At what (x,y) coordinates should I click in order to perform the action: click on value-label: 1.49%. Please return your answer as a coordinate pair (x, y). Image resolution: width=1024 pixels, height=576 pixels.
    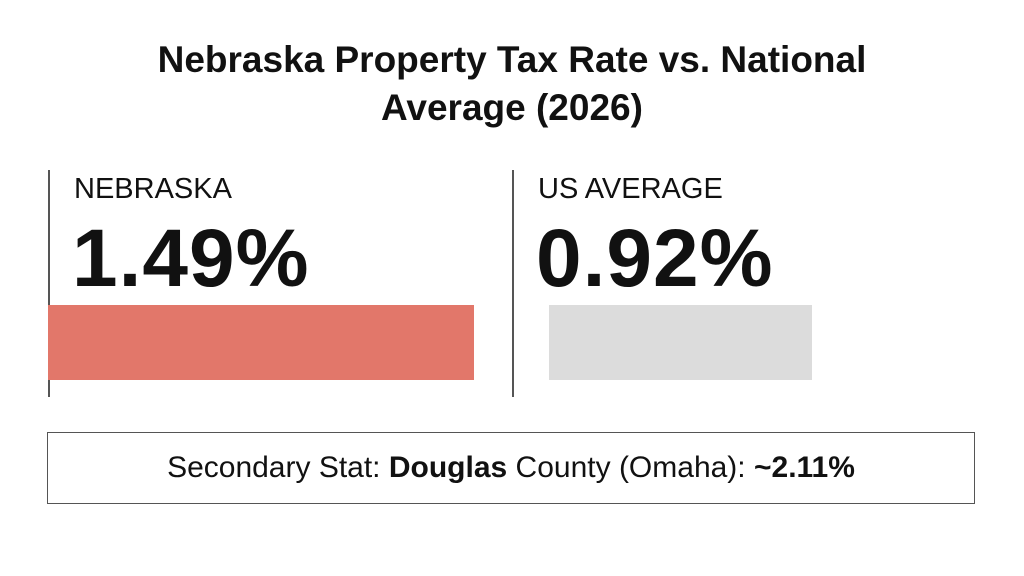
    Looking at the image, I should click on (191, 258).